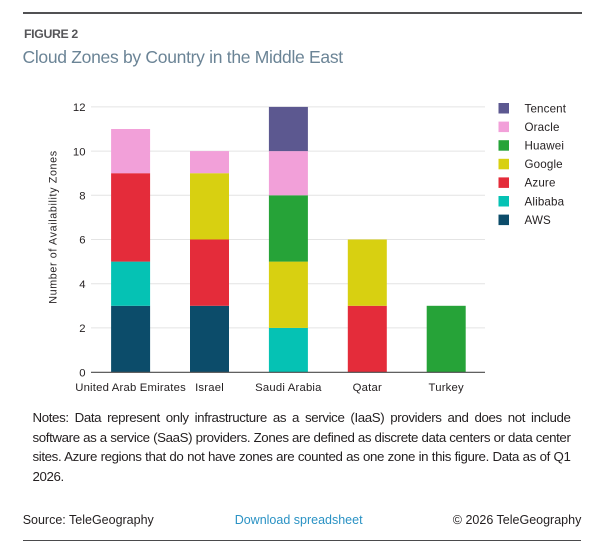 The image size is (600, 548). I want to click on svg-text: 6, so click(82, 241).